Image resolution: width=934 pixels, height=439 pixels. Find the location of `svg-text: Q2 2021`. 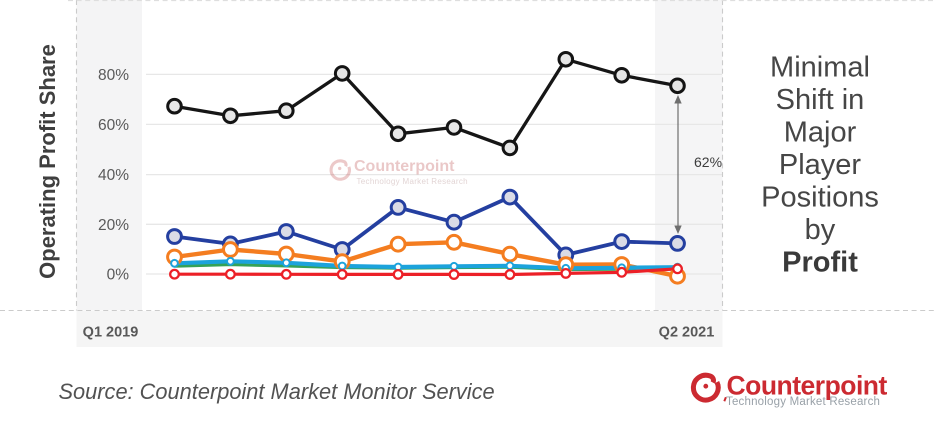

svg-text: Q2 2021 is located at coordinates (687, 333).